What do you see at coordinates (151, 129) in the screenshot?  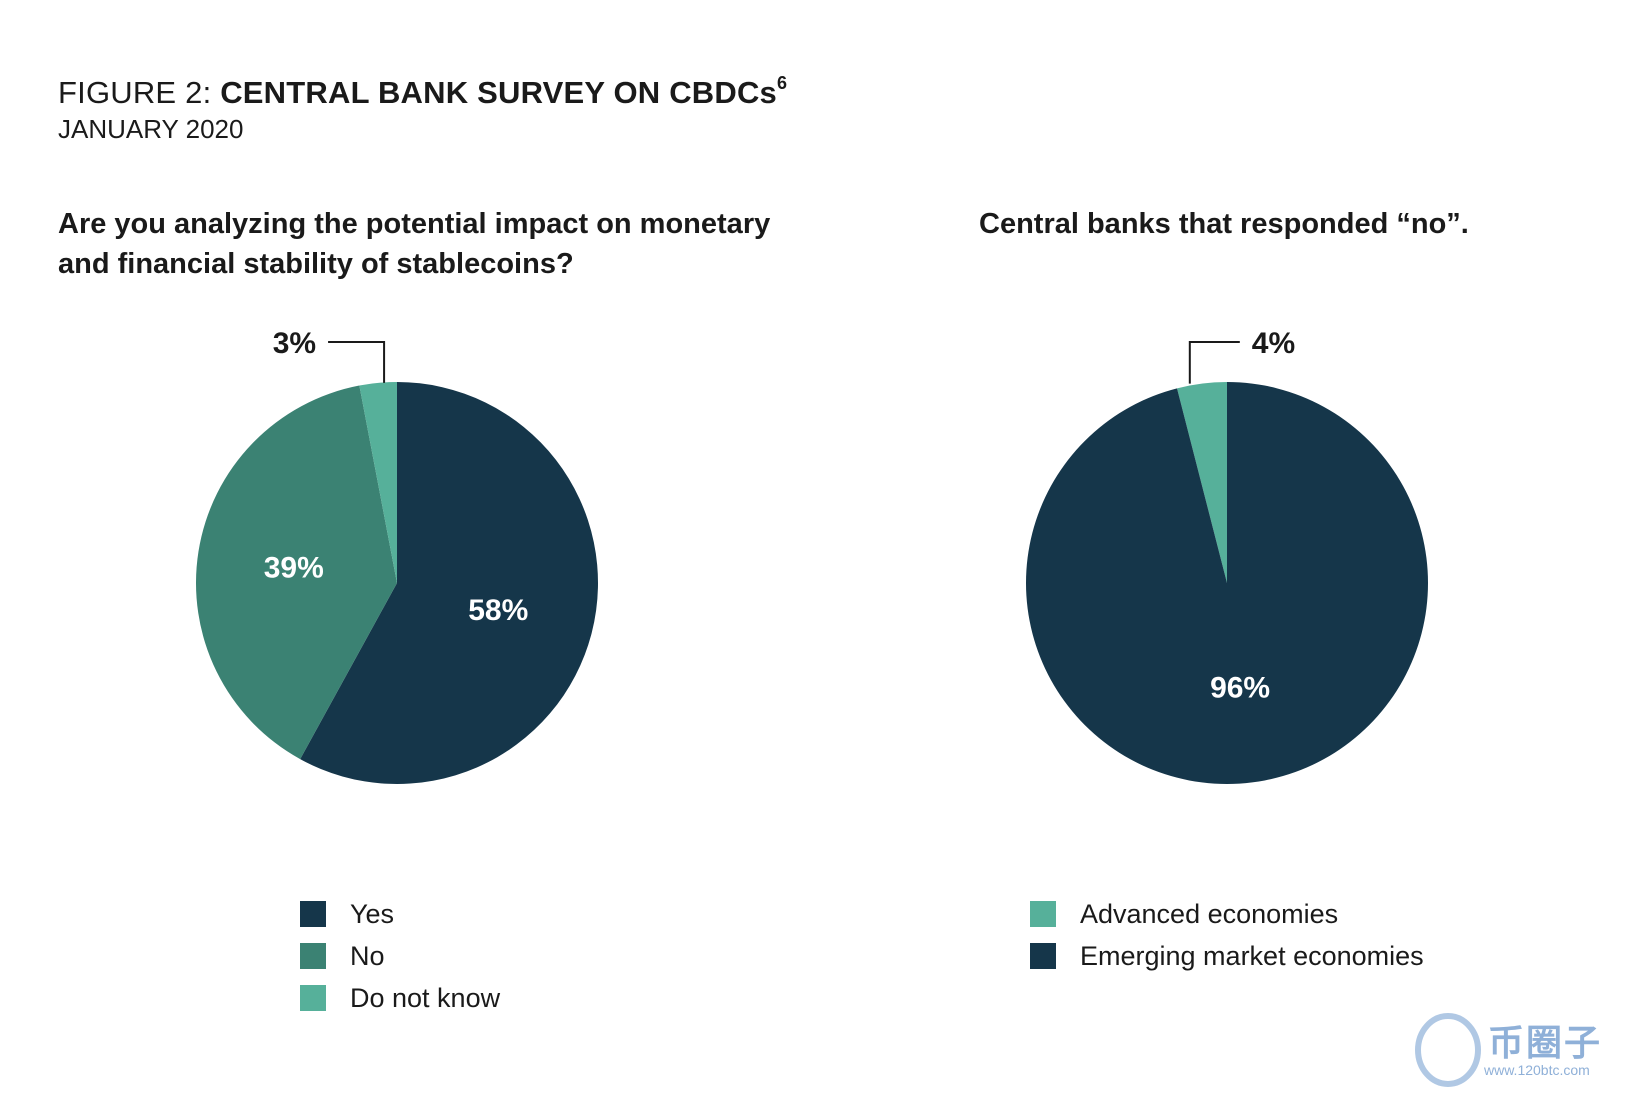 I see `figure-date: JANUARY 2020` at bounding box center [151, 129].